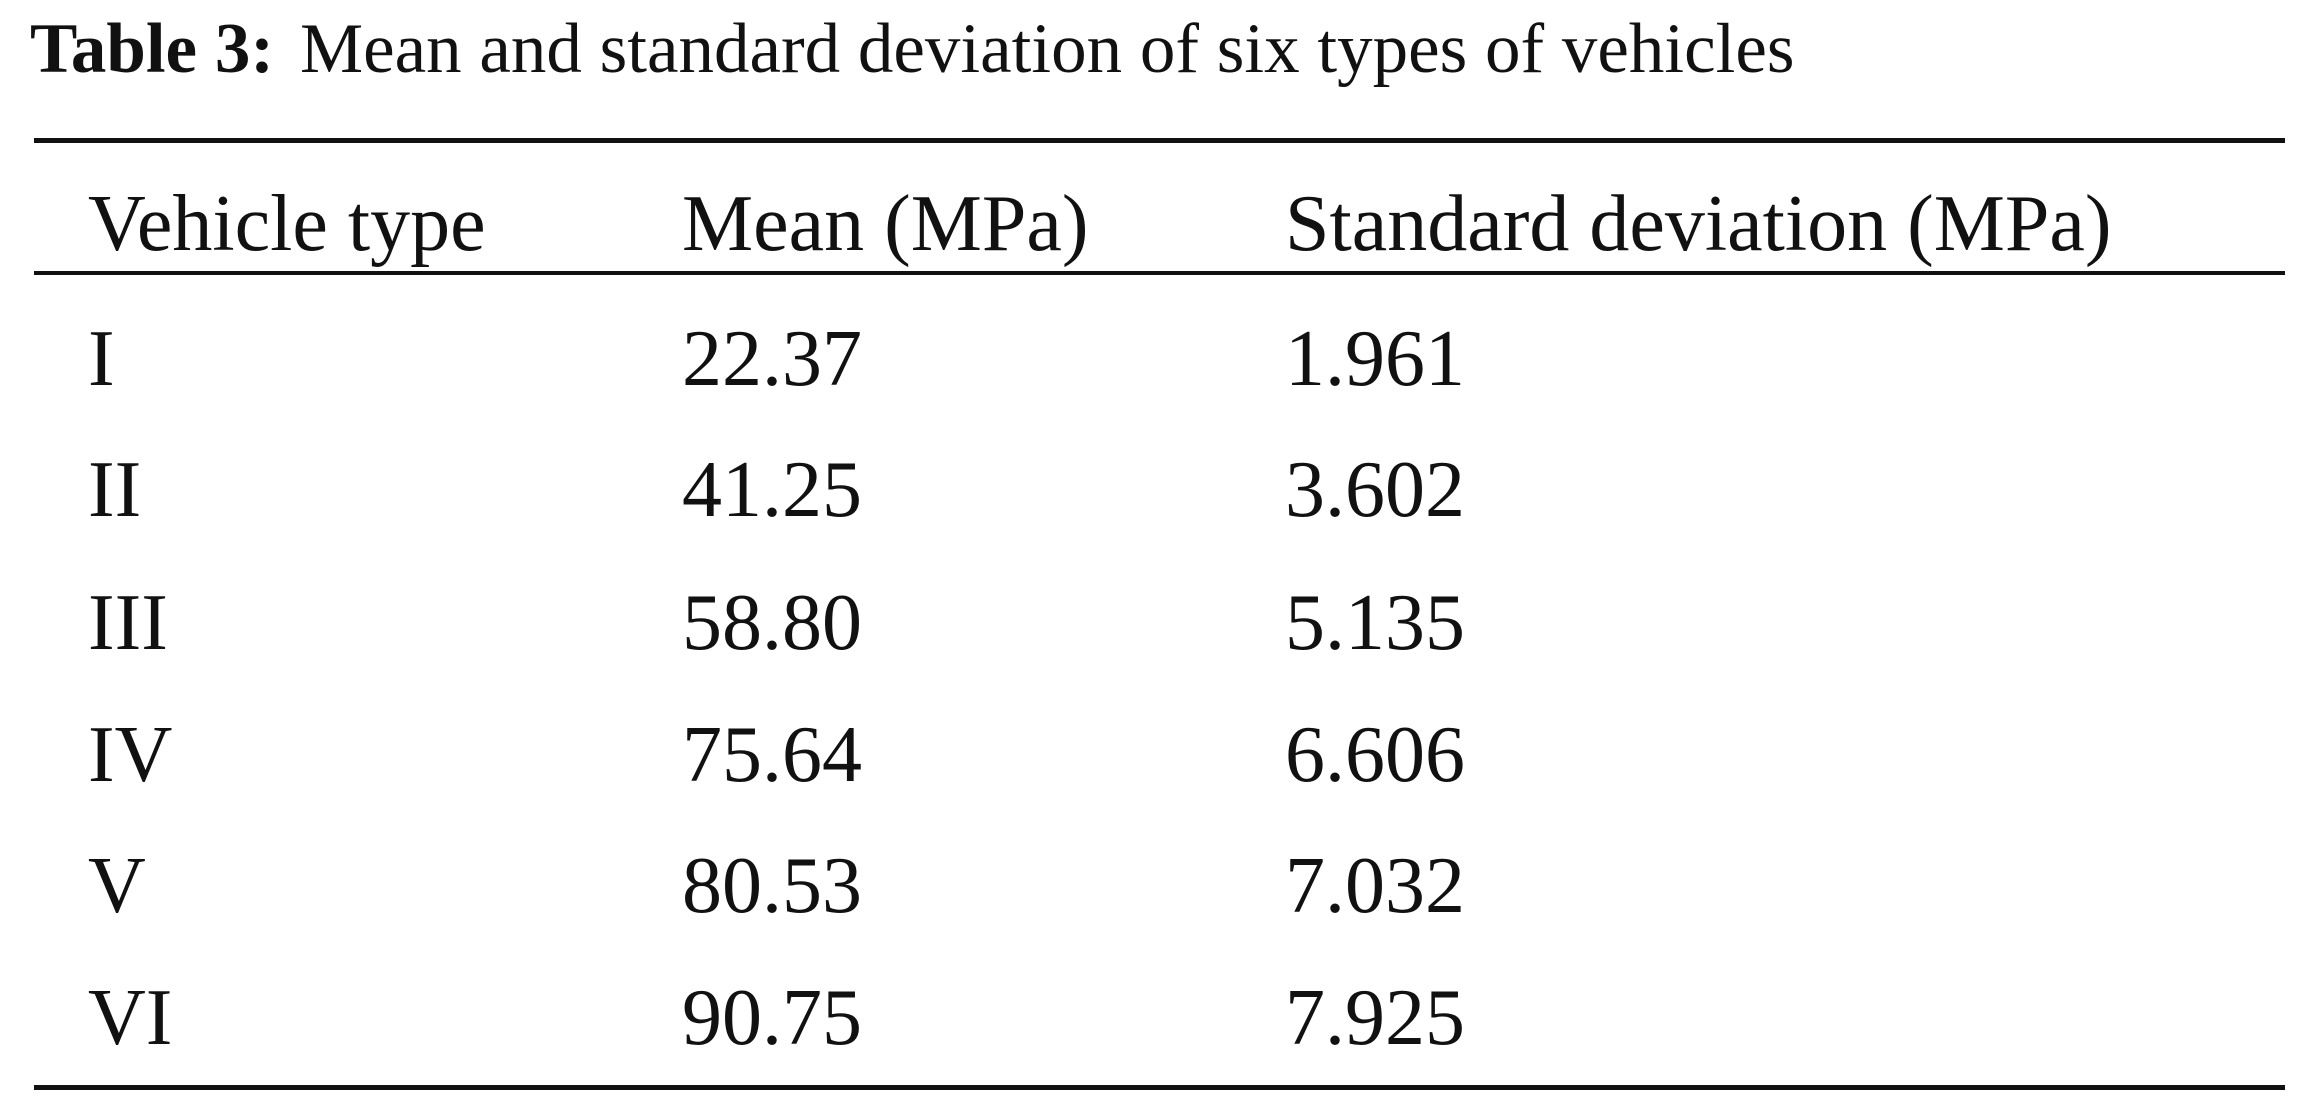  Describe the element at coordinates (772, 623) in the screenshot. I see `mean-cell: 58.80` at that location.